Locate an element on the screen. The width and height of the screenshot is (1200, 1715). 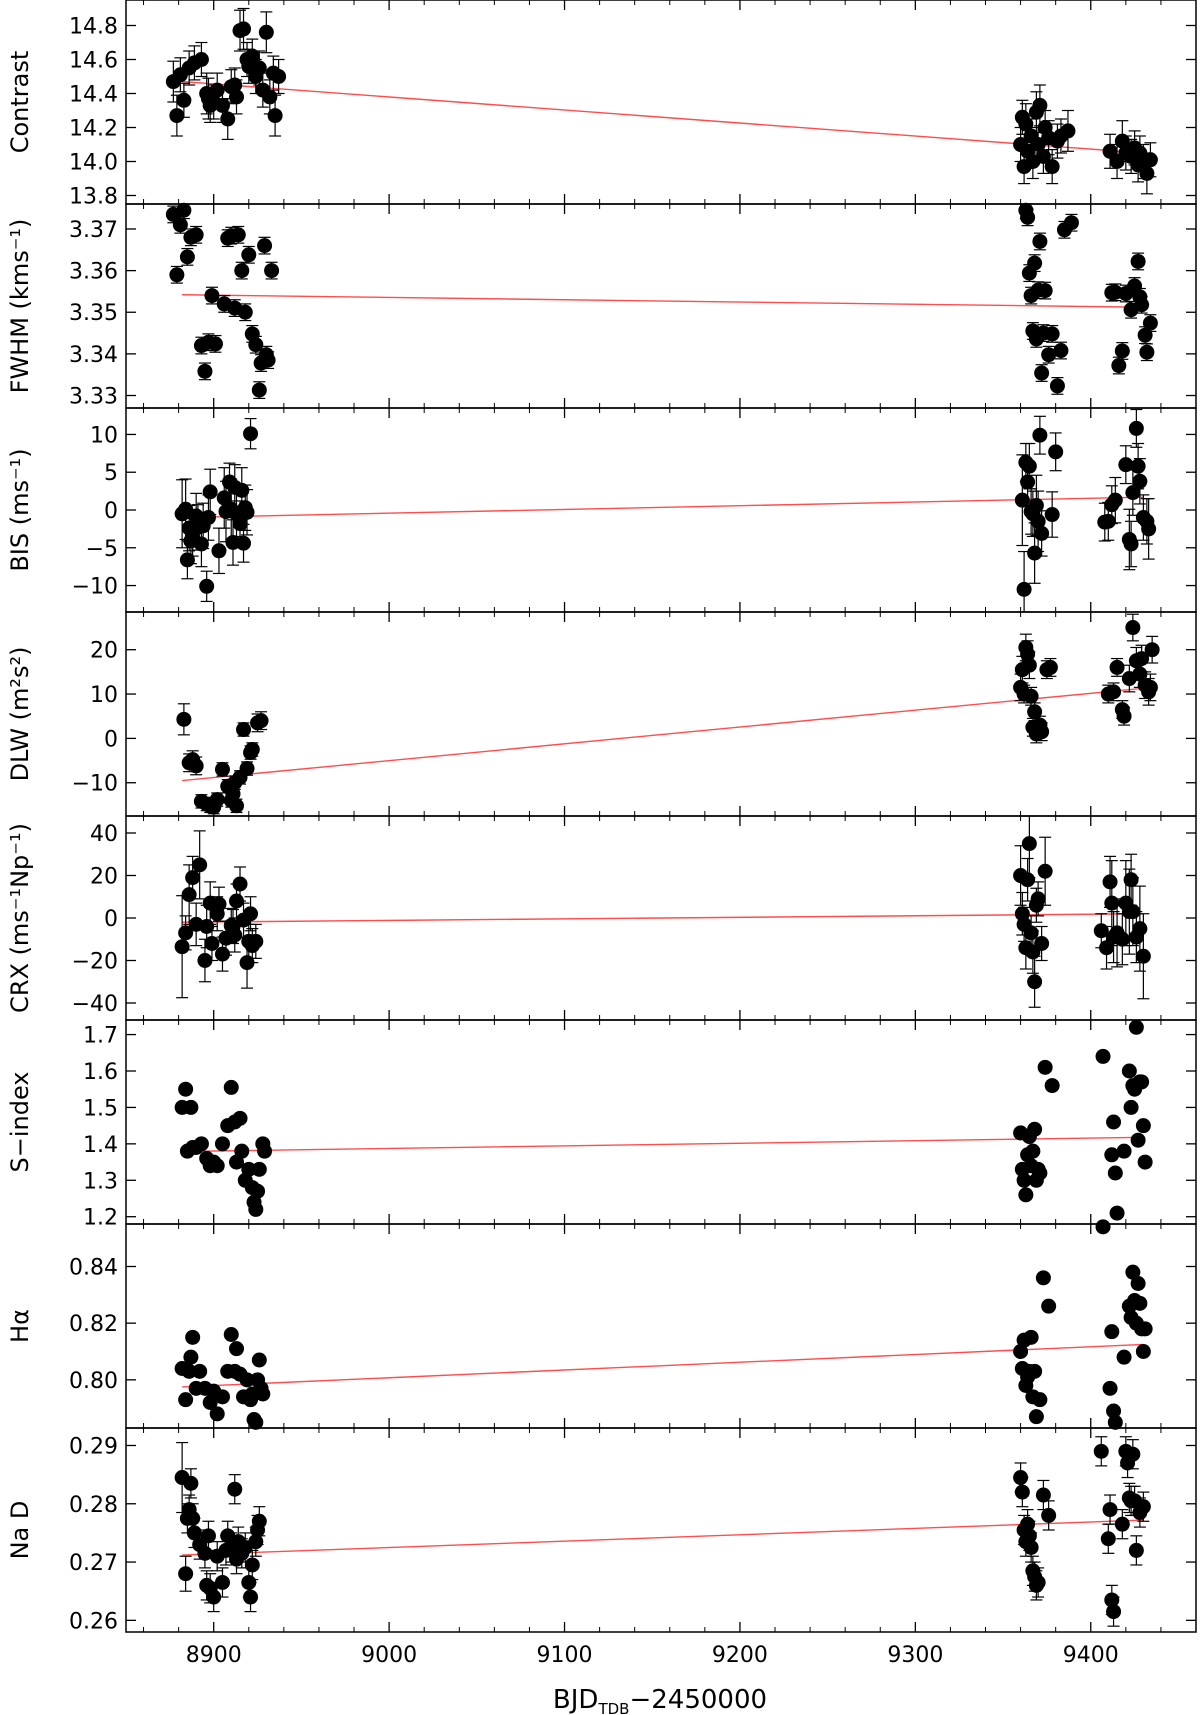
y-tick-label: 1.2 is located at coordinates (100, 1218).